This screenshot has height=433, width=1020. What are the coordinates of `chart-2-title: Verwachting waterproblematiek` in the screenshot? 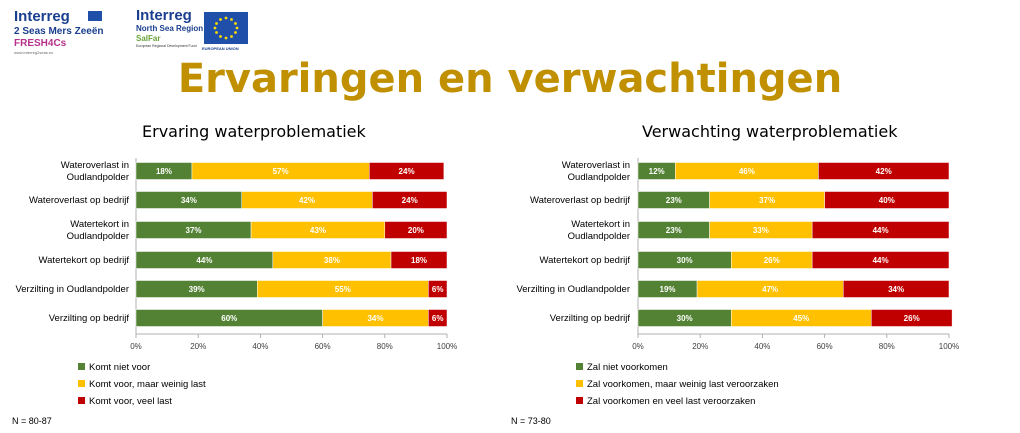 It's located at (770, 131).